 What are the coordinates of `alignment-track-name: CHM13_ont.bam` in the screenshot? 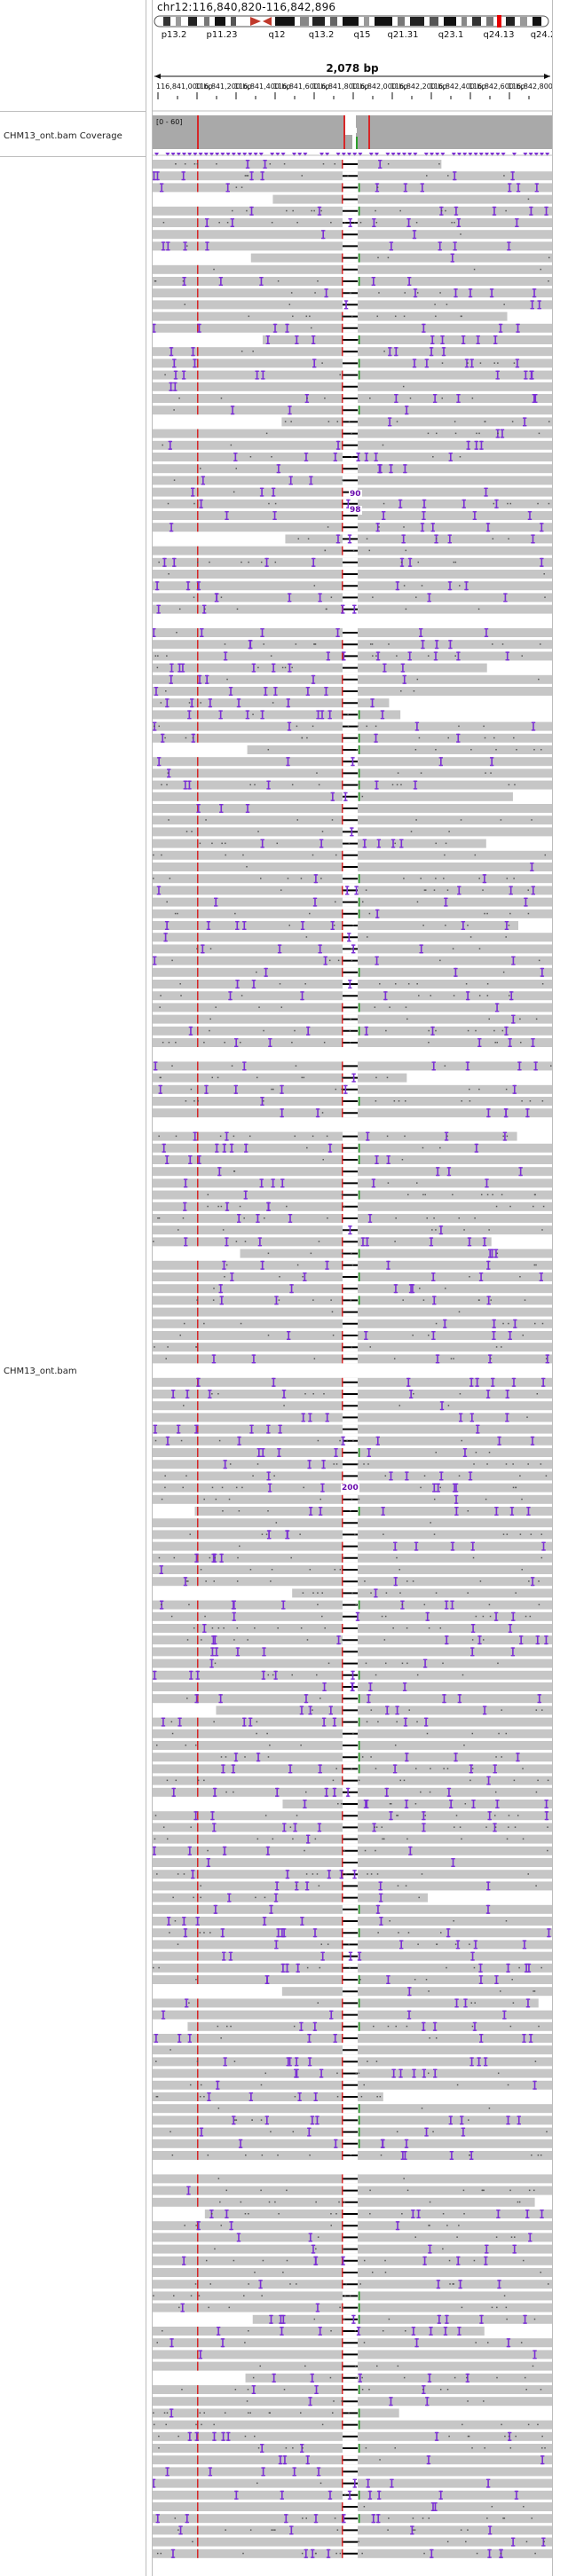 It's located at (40, 1371).